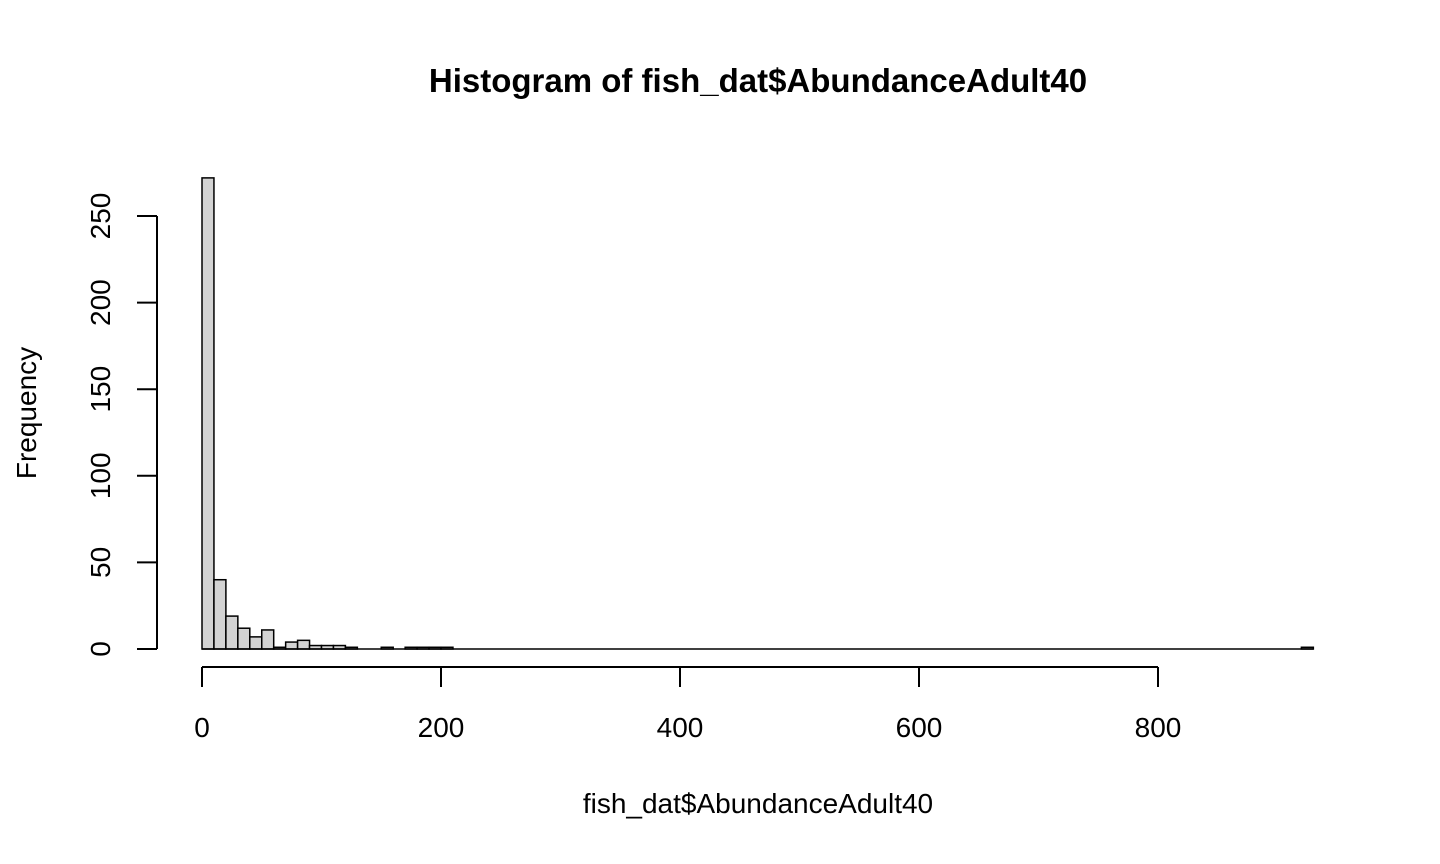 The width and height of the screenshot is (1440, 864). Describe the element at coordinates (121, 425) in the screenshot. I see `y-axis: 0 50 100 150 200 250` at that location.